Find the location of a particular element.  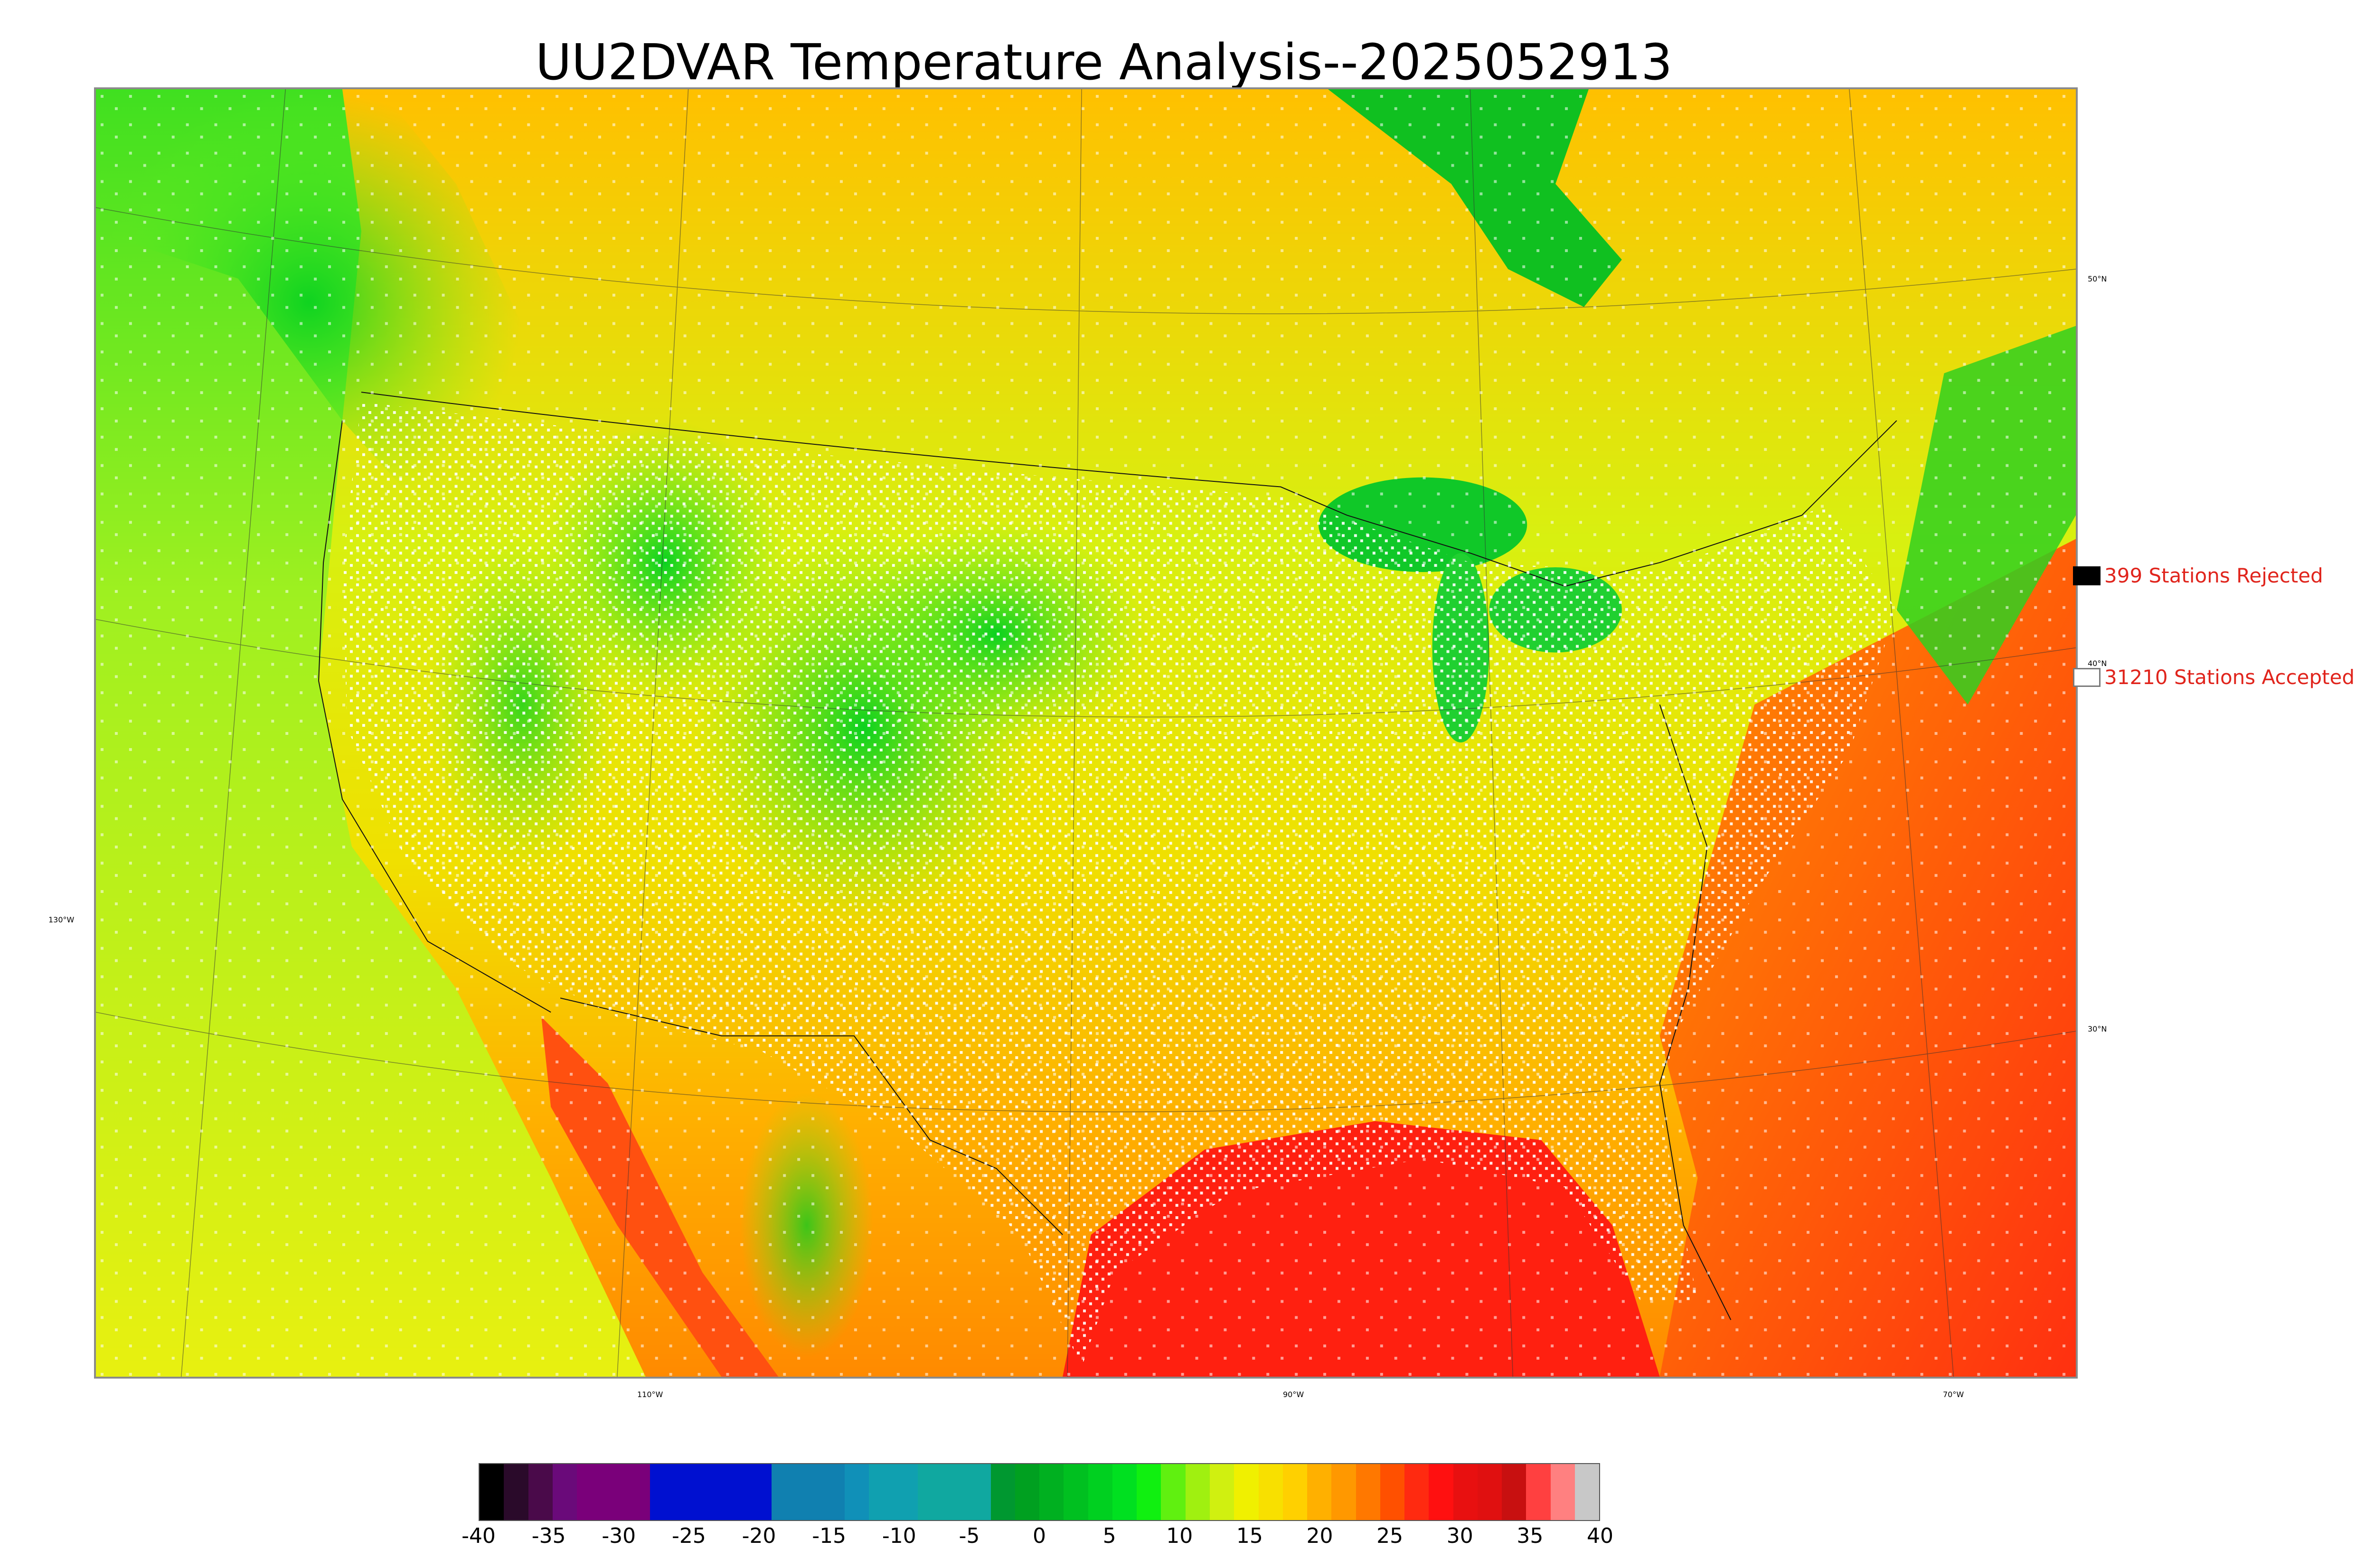

legend-accepted: 31210 Stations Accepted is located at coordinates (2214, 678).